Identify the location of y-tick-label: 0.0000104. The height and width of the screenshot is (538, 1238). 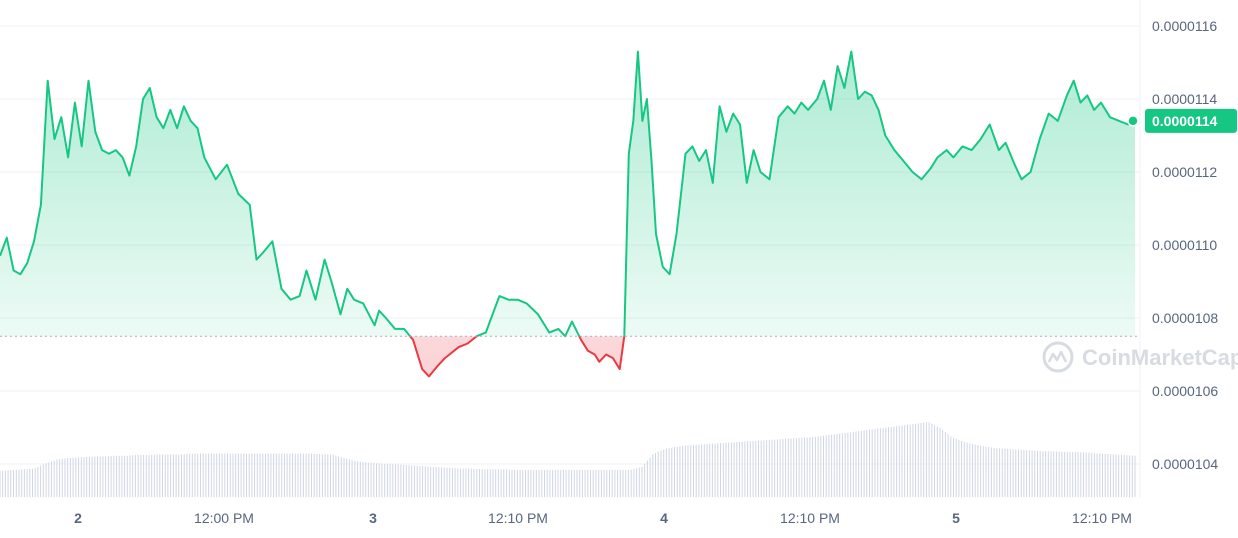
(1185, 464).